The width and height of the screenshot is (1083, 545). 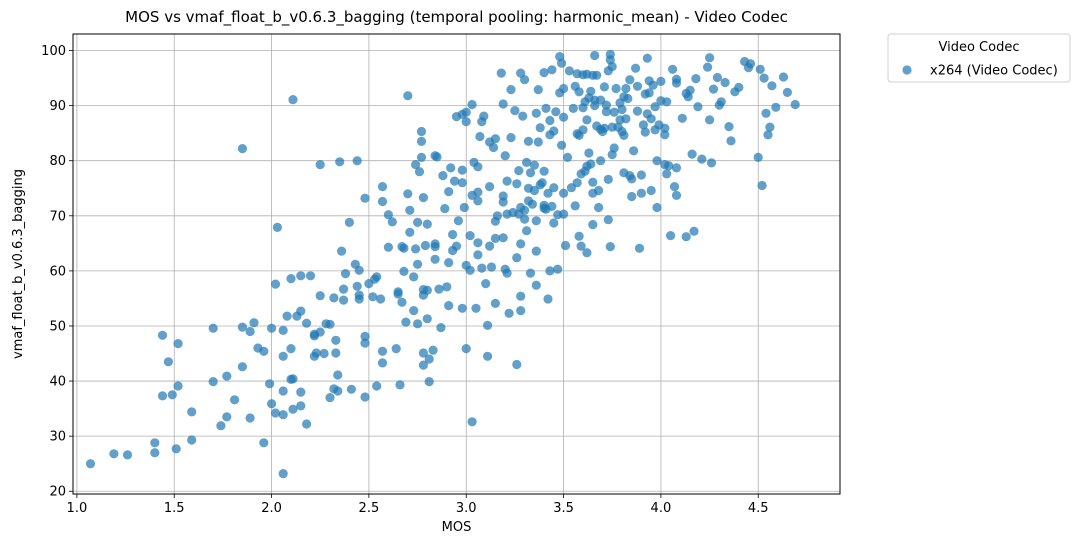 I want to click on x-axis-label: MOS, so click(x=457, y=527).